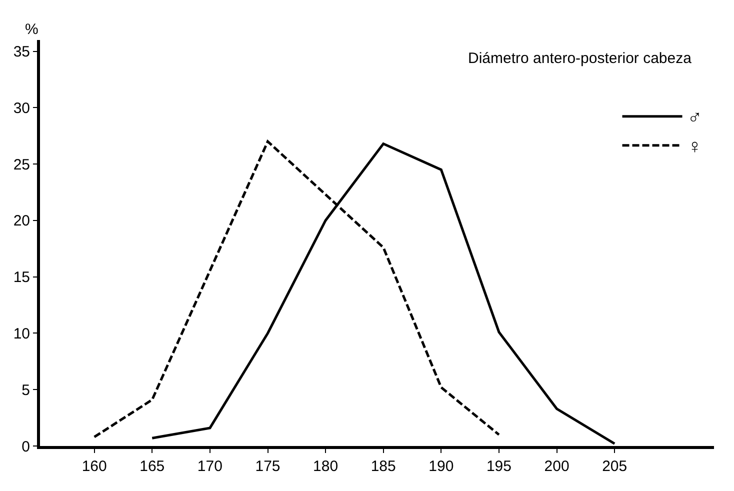 This screenshot has height=491, width=734. Describe the element at coordinates (267, 466) in the screenshot. I see `x-tick-label: 175` at that location.